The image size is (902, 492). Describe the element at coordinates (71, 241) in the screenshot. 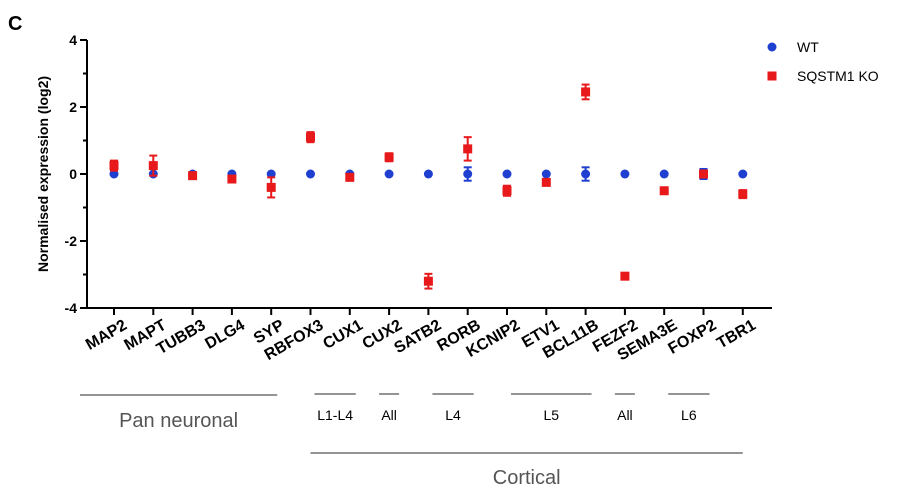

I see `y-tick-label: -2` at that location.